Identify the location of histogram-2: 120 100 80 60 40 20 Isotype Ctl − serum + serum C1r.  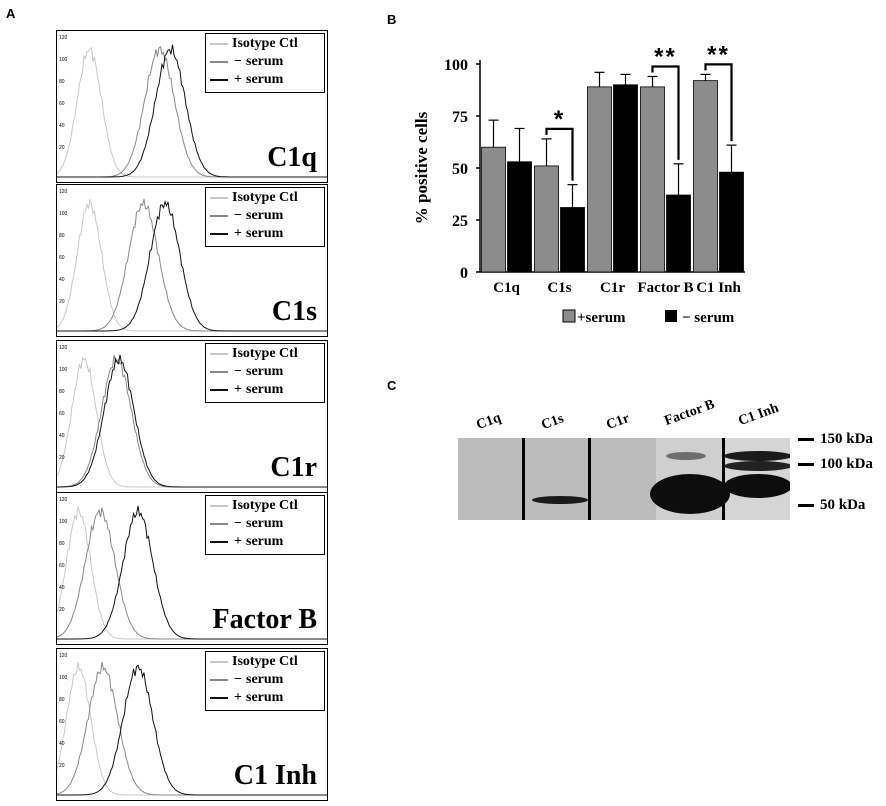
(192, 416).